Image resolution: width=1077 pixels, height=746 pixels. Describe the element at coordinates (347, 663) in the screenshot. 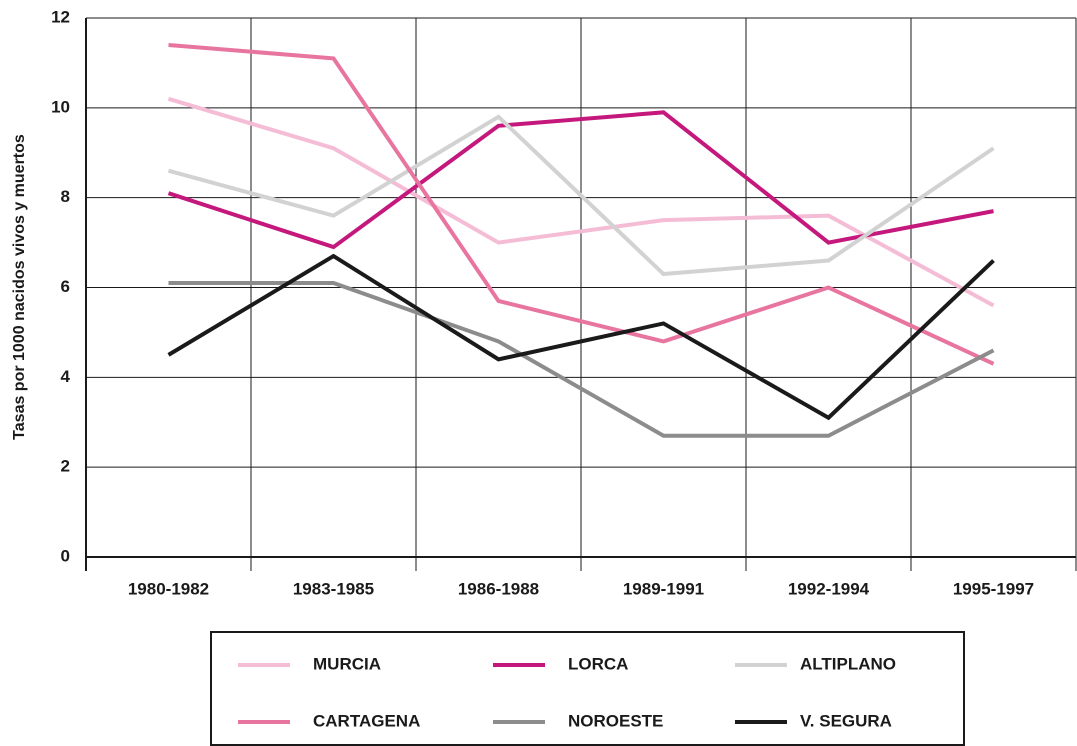

I see `legend-label: MURCIA` at that location.